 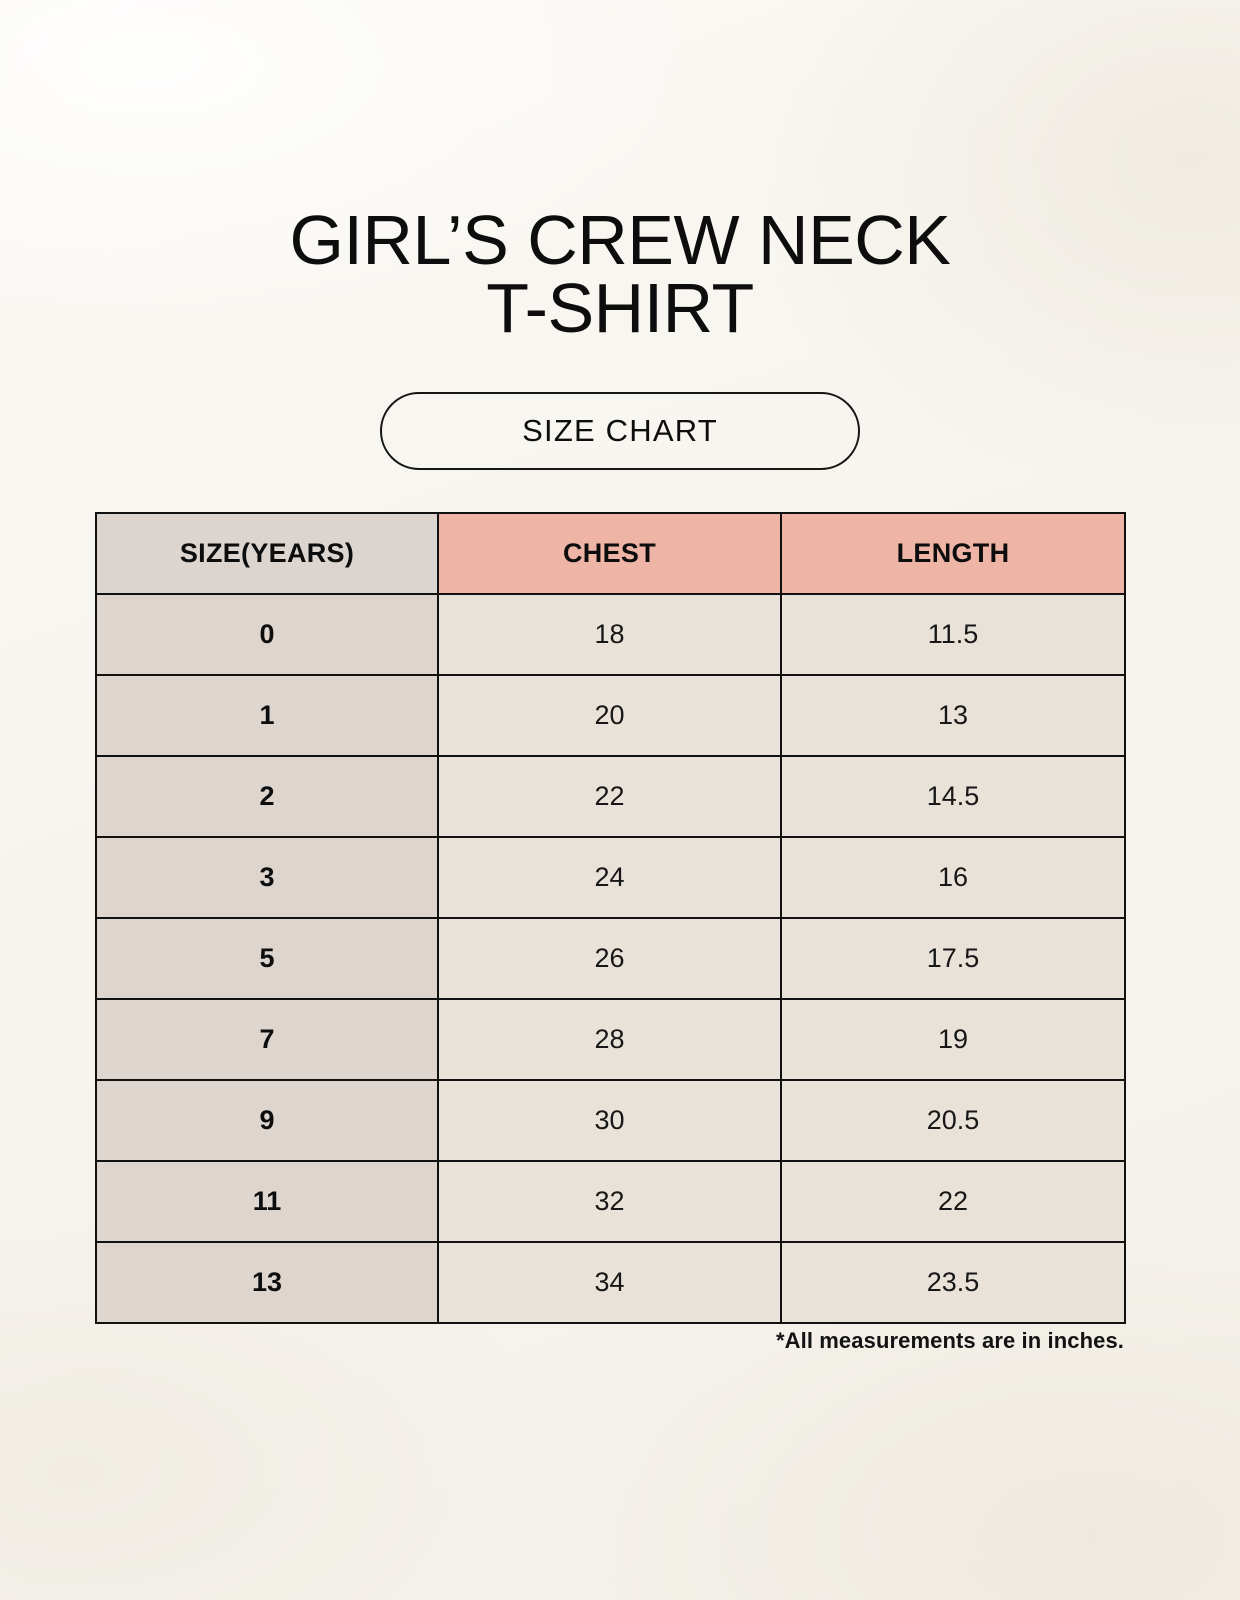 What do you see at coordinates (267, 1201) in the screenshot?
I see `cell-size: 11` at bounding box center [267, 1201].